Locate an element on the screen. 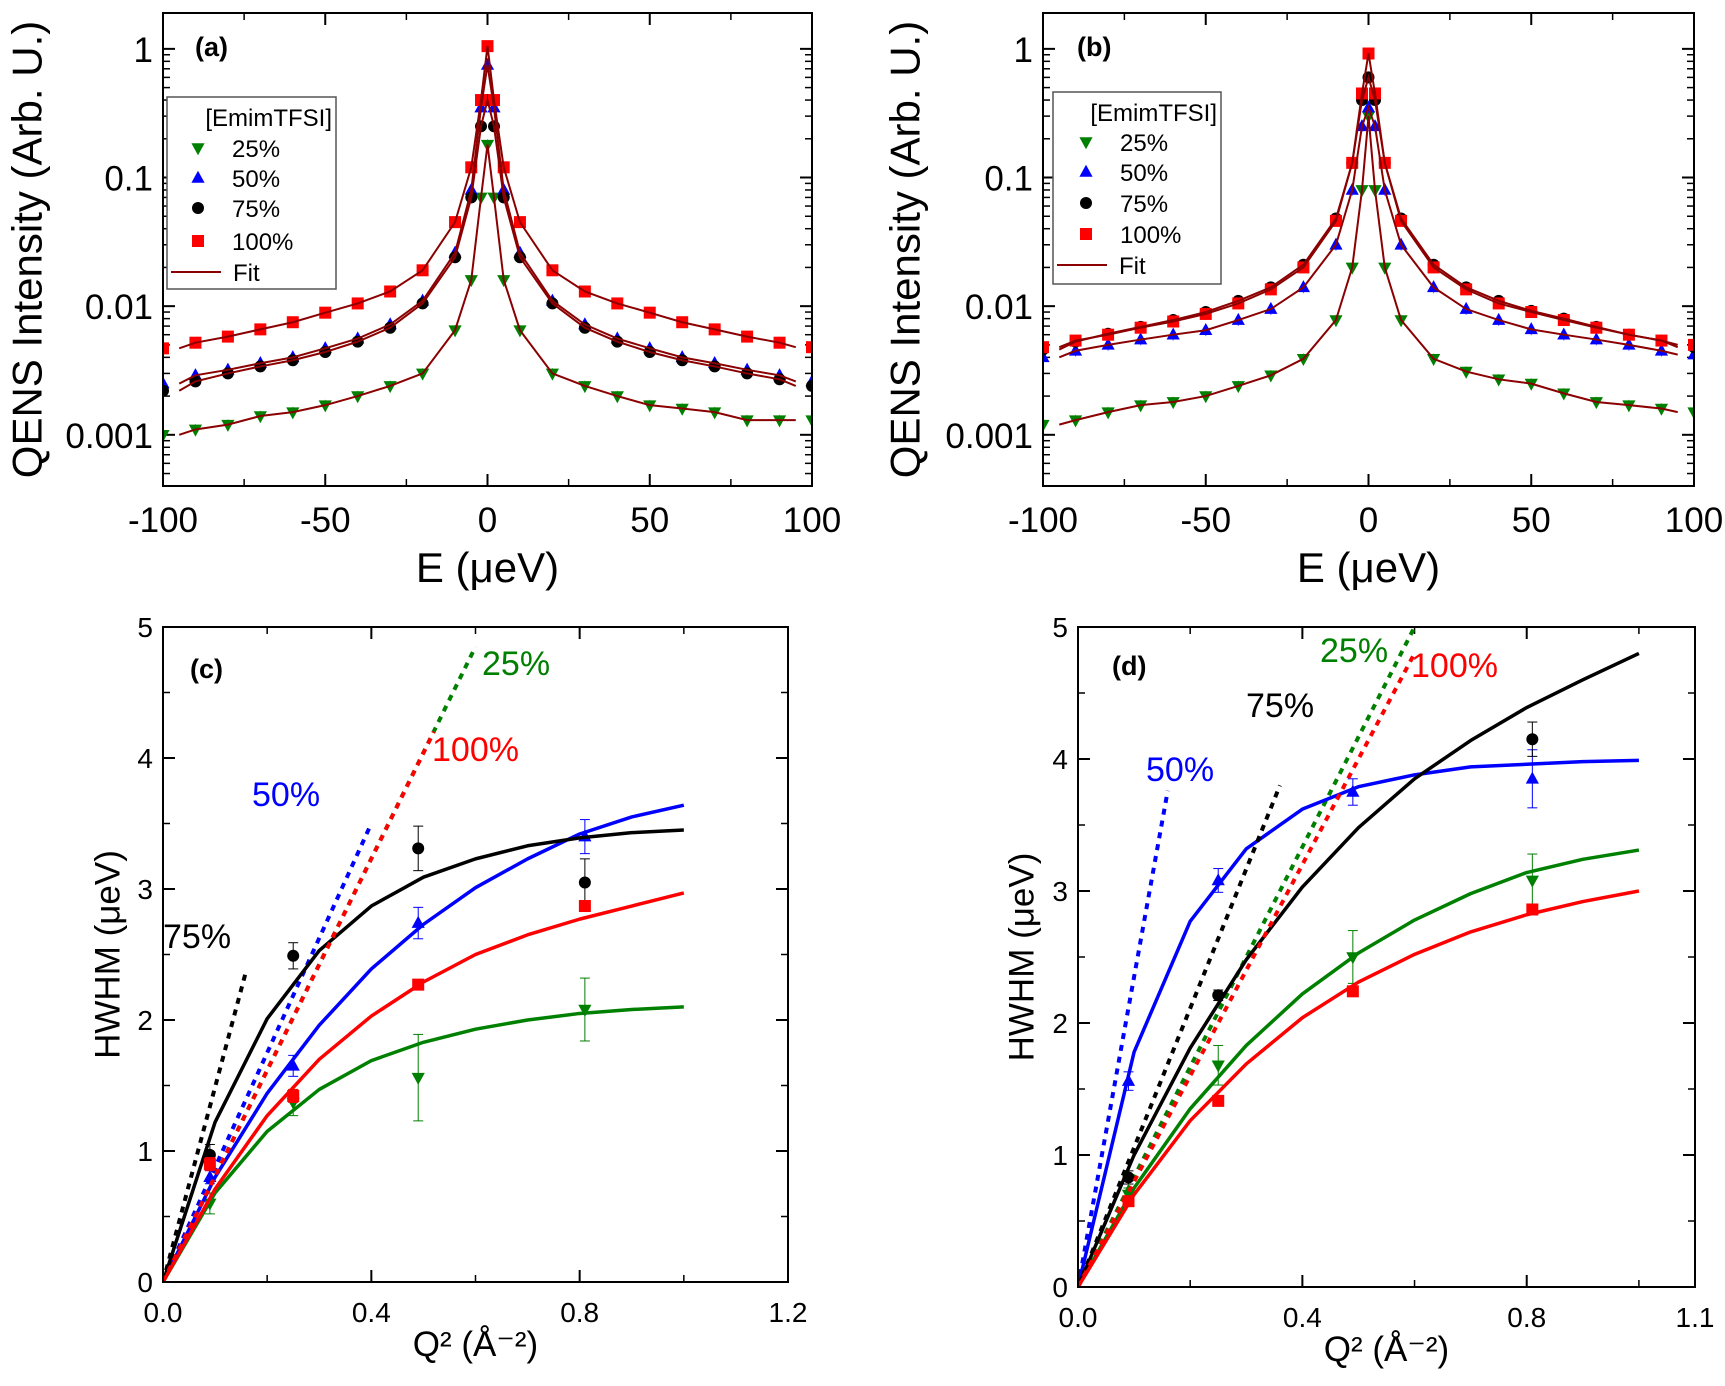 The height and width of the screenshot is (1386, 1725). fit-line-75pct is located at coordinates (1368, 212).